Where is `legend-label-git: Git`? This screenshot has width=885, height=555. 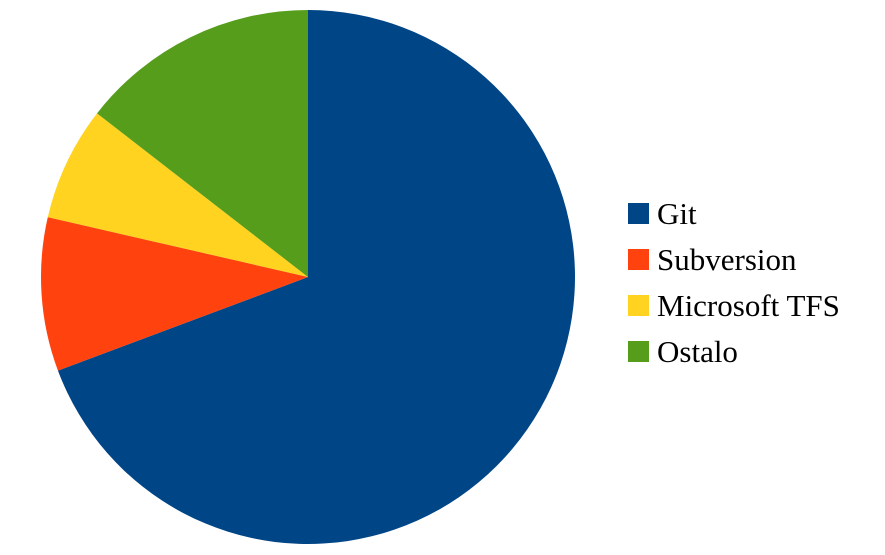 legend-label-git: Git is located at coordinates (677, 213).